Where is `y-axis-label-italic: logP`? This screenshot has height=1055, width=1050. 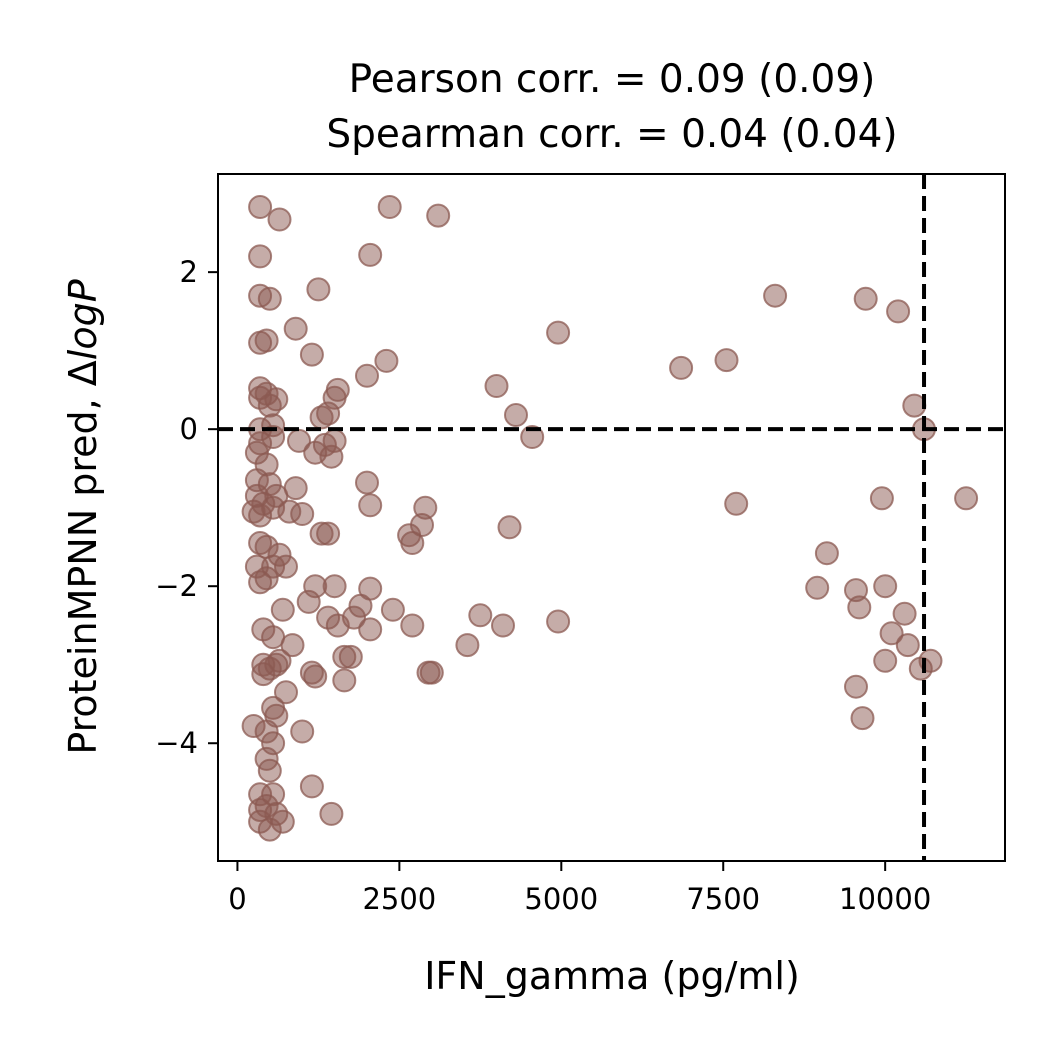 y-axis-label-italic: logP is located at coordinates (83, 319).